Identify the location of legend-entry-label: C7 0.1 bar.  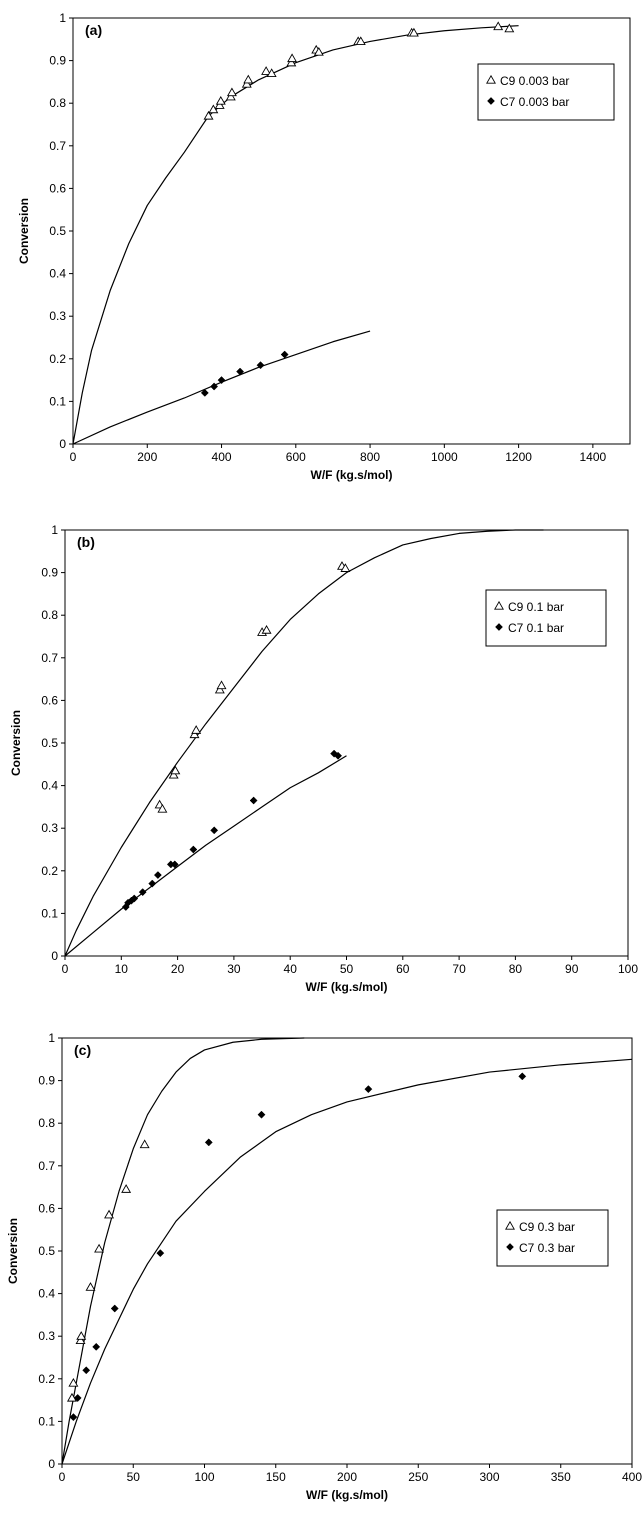
(536, 628).